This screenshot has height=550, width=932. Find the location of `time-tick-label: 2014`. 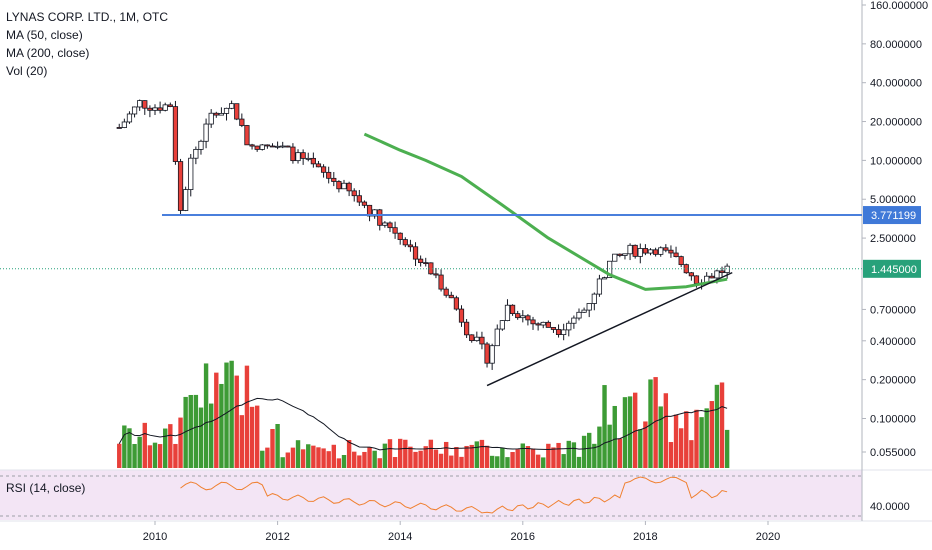

time-tick-label: 2014 is located at coordinates (400, 537).